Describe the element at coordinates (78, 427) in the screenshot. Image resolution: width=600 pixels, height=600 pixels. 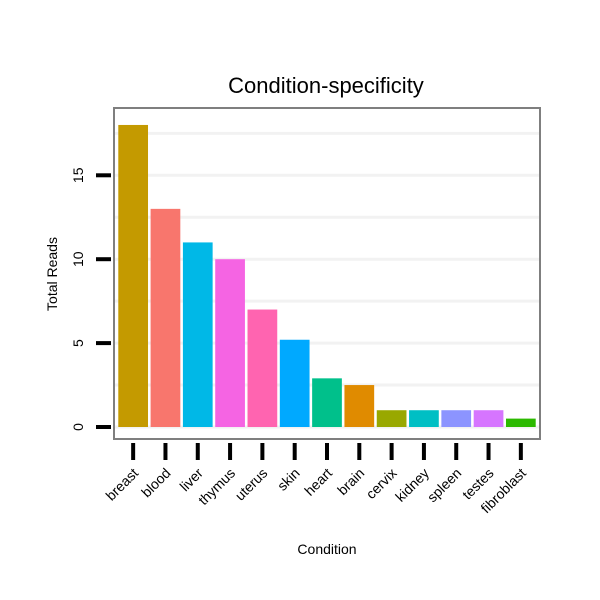
I see `y-tick-label: 0` at that location.